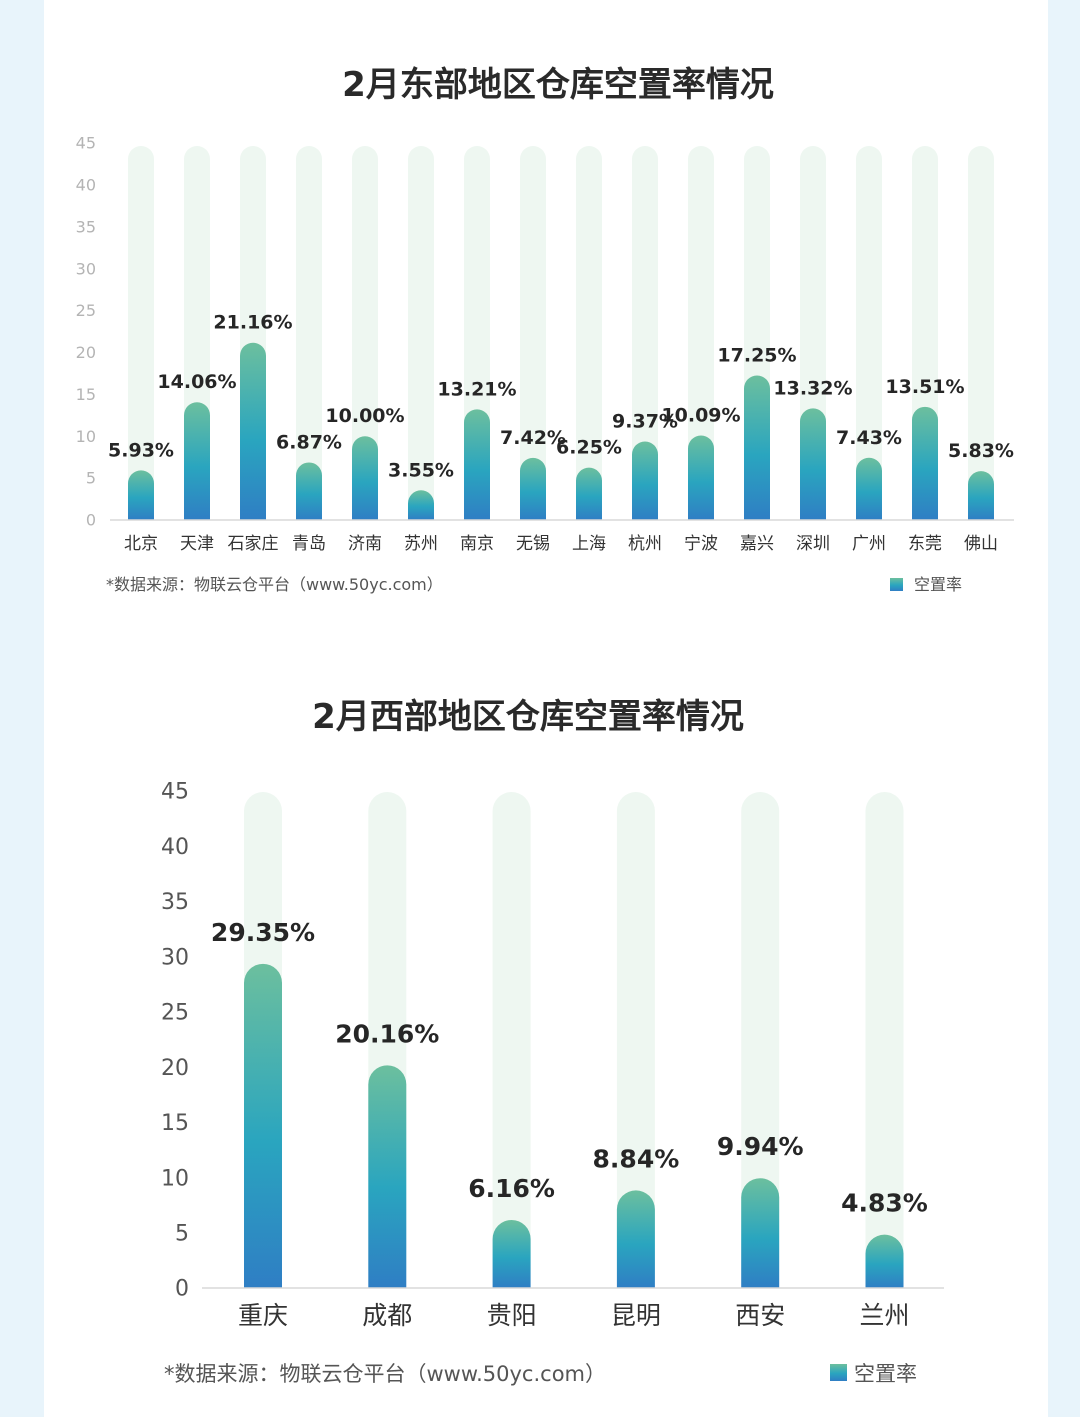 The width and height of the screenshot is (1080, 1417). Describe the element at coordinates (756, 355) in the screenshot. I see `east-data-label: 17.25%` at that location.